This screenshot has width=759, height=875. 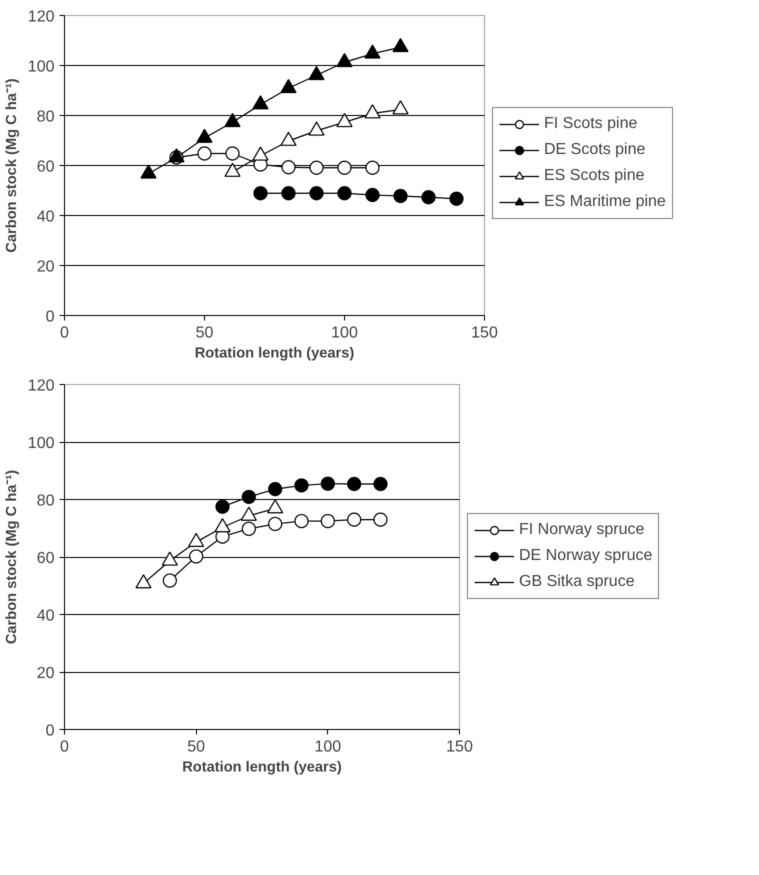 What do you see at coordinates (594, 176) in the screenshot?
I see `legend-label: ES Scots pine` at bounding box center [594, 176].